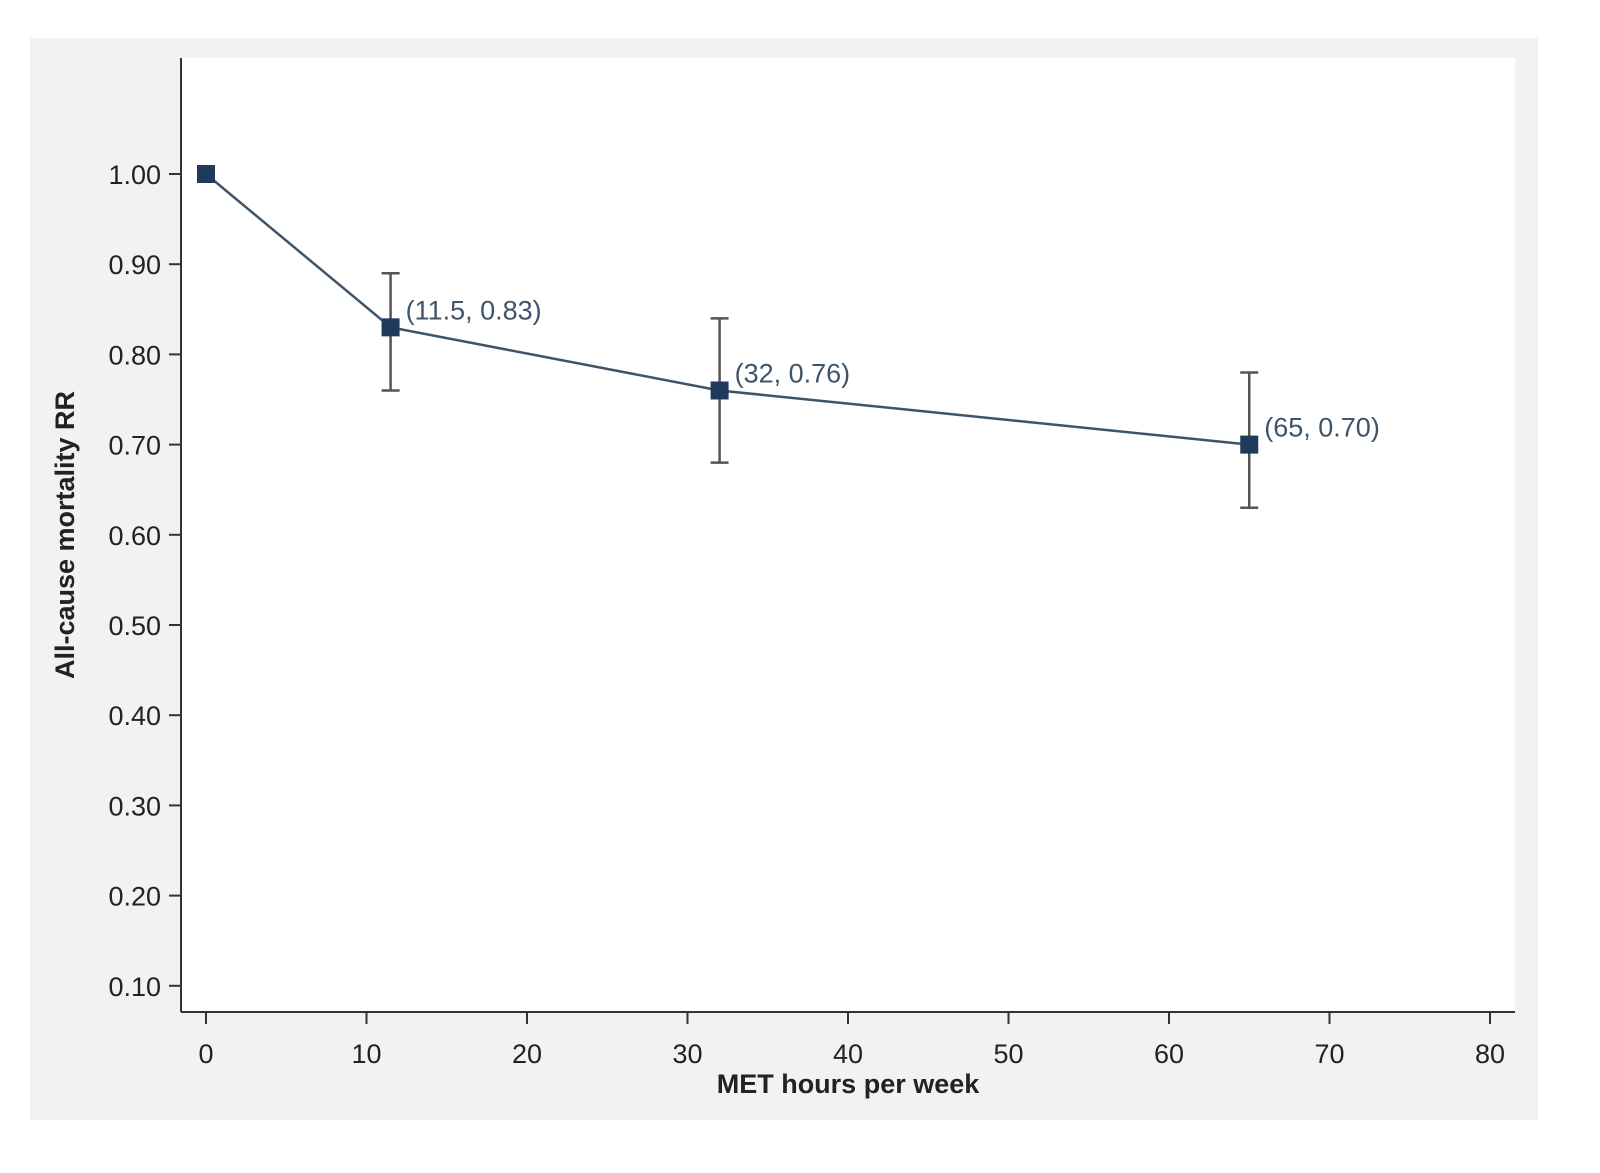  Describe the element at coordinates (65, 535) in the screenshot. I see `y-axis-title: All-cause mortality RR` at that location.